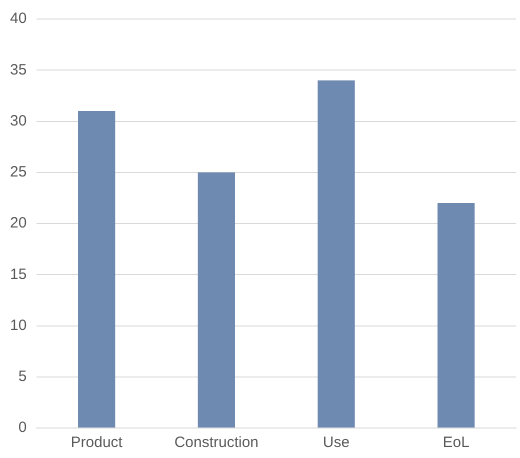  I want to click on y-tick-label: 15, so click(18, 274).